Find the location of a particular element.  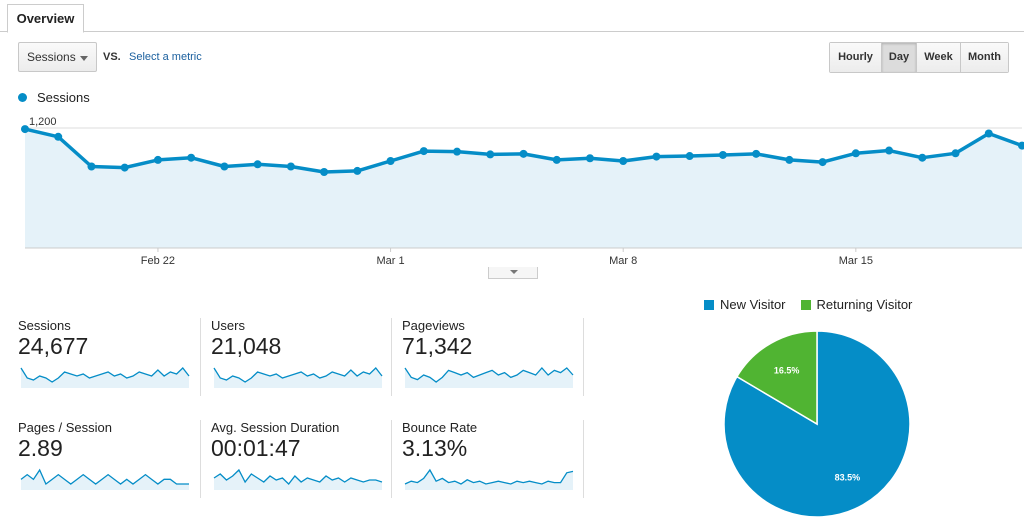

expand-chart-toggle is located at coordinates (513, 273).